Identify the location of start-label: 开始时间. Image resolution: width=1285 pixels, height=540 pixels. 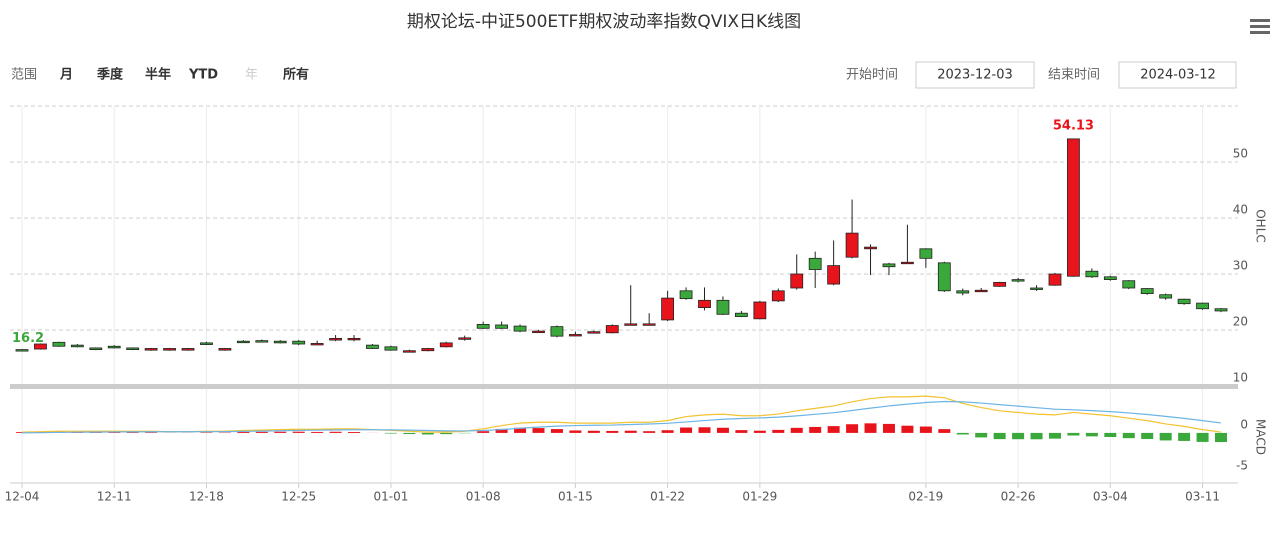
(872, 75).